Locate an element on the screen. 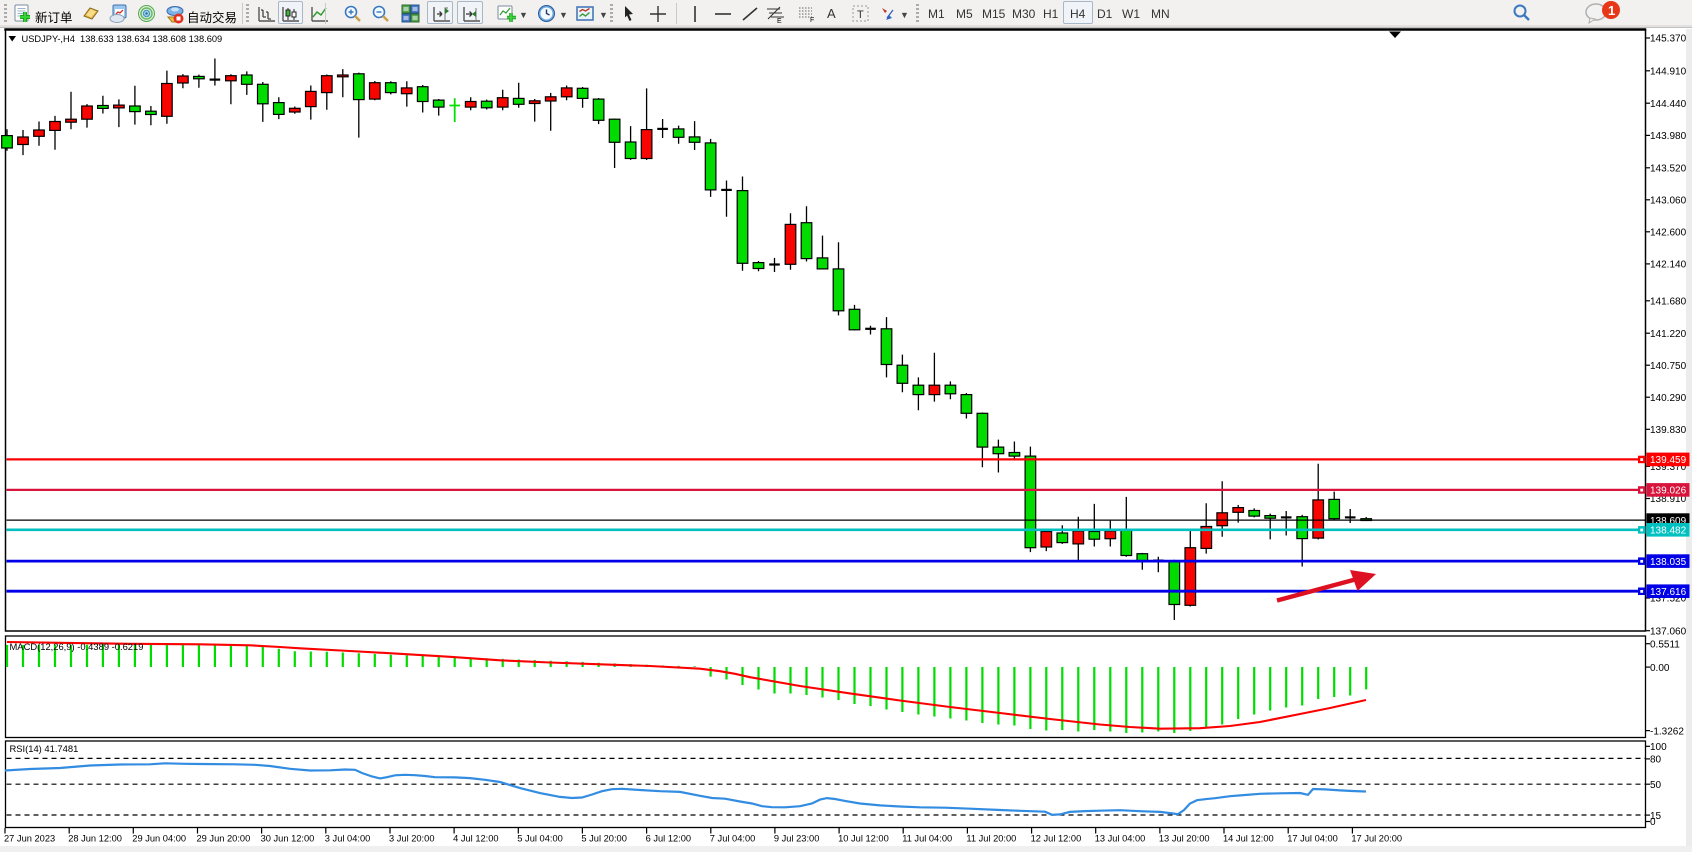 This screenshot has height=852, width=1692. svg-text: 144.910 is located at coordinates (1668, 72).